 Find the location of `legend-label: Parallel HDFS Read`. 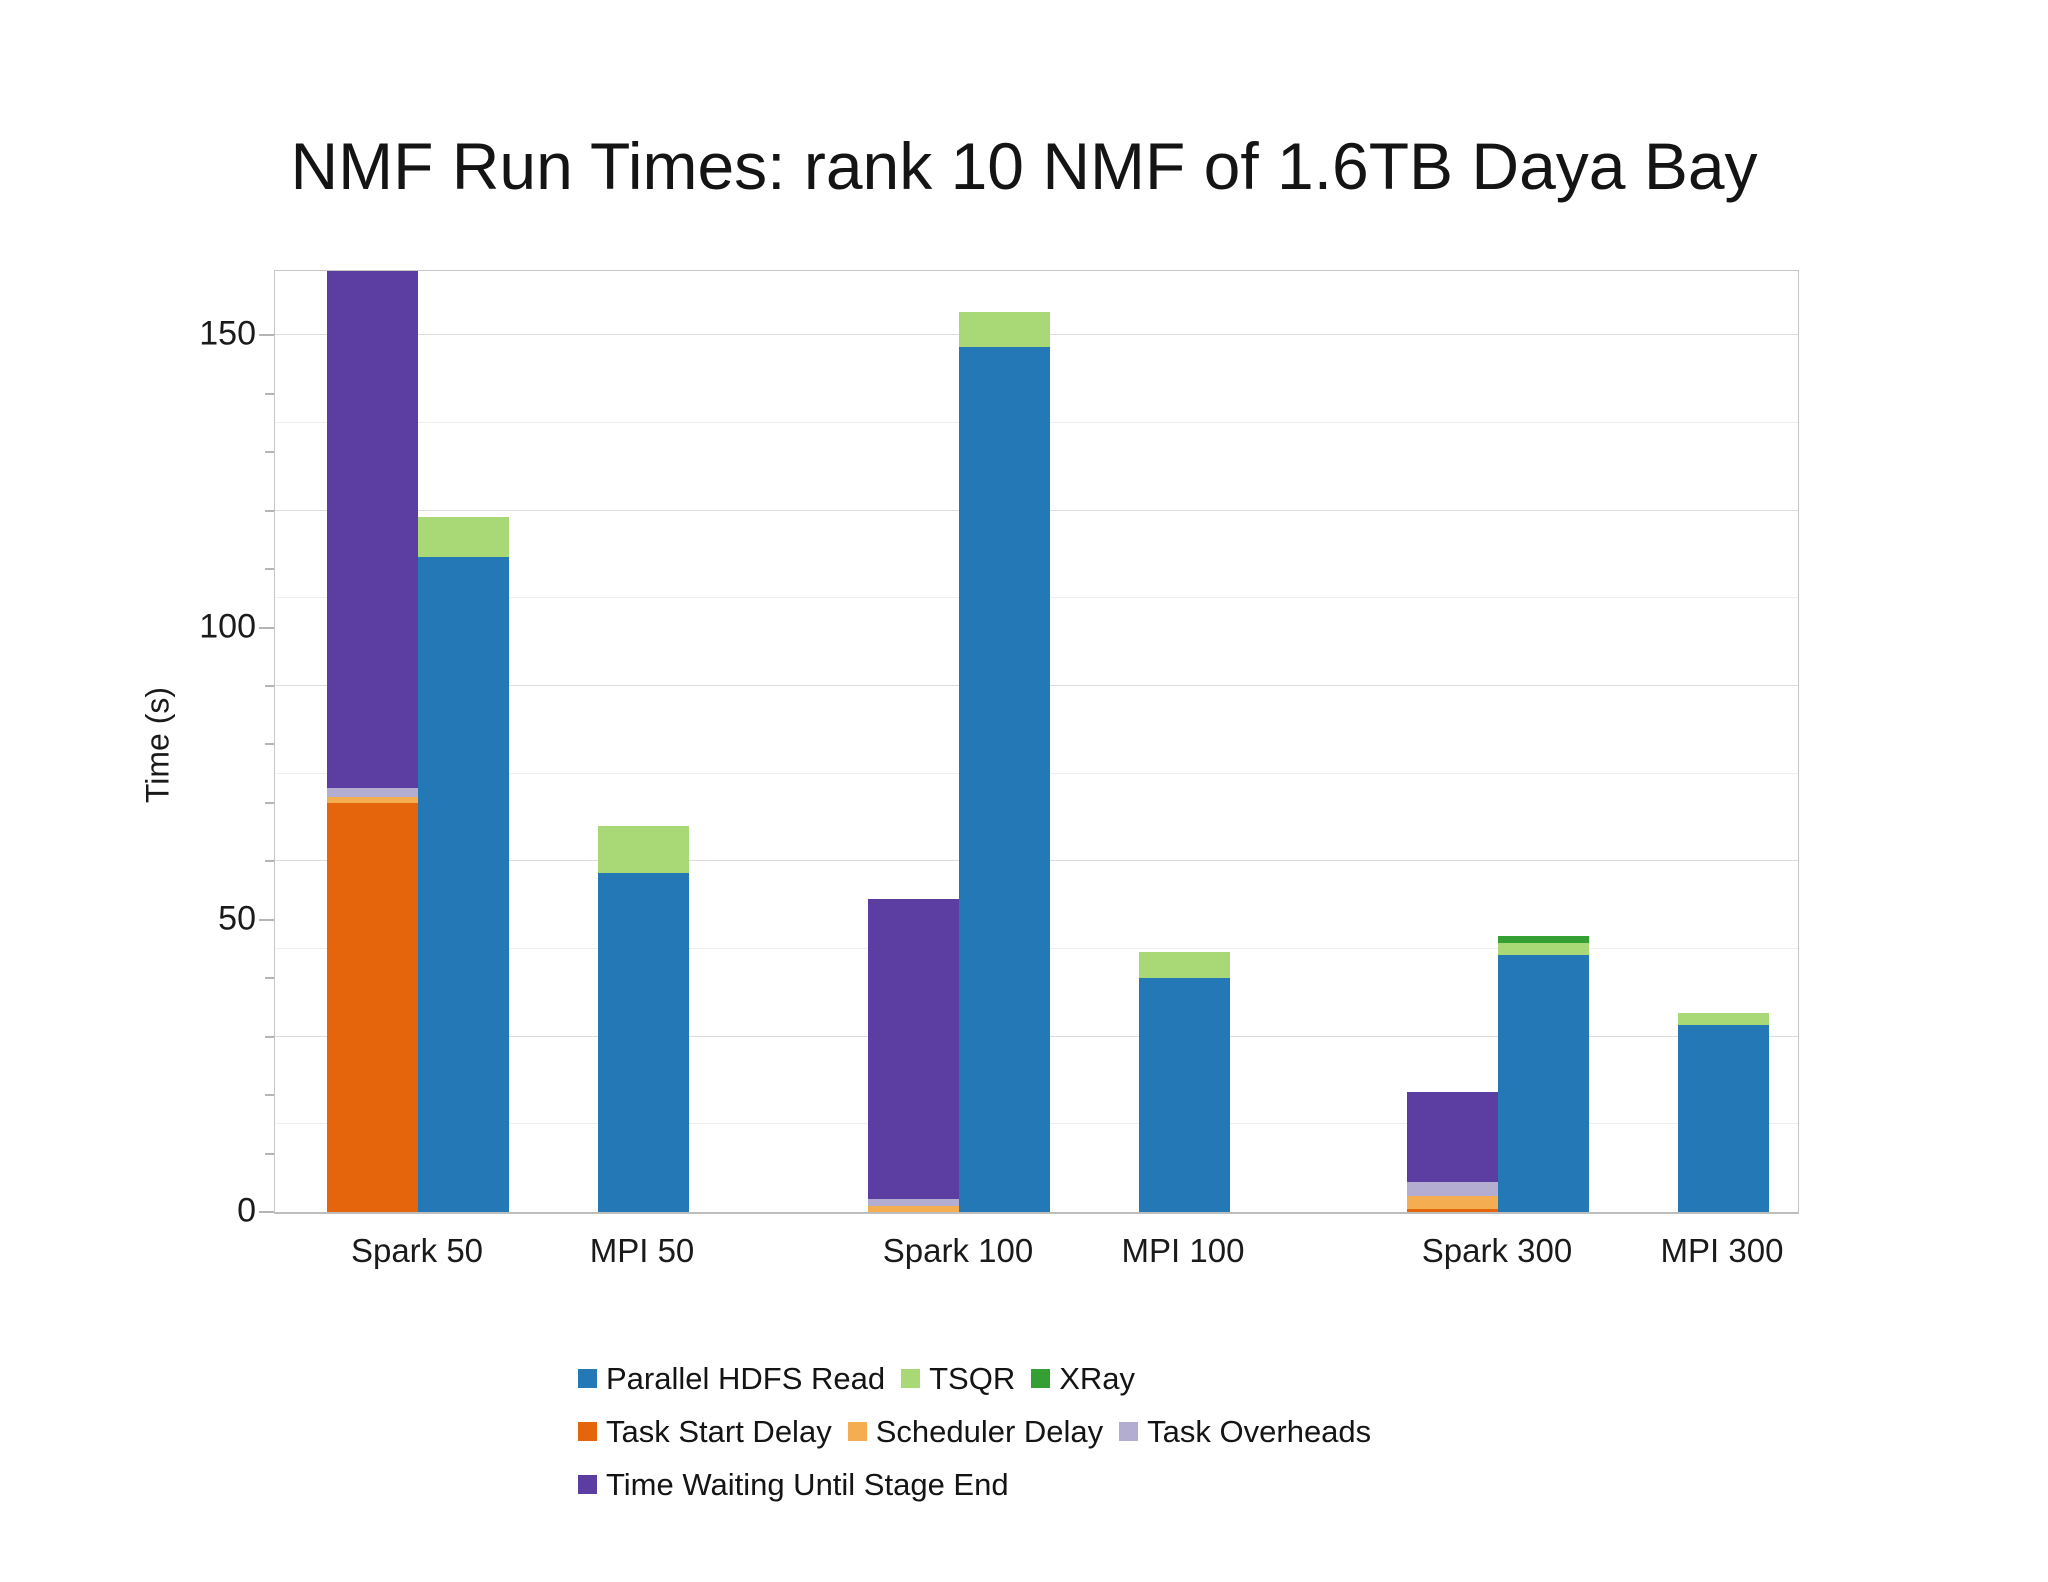

legend-label: Parallel HDFS Read is located at coordinates (746, 1378).